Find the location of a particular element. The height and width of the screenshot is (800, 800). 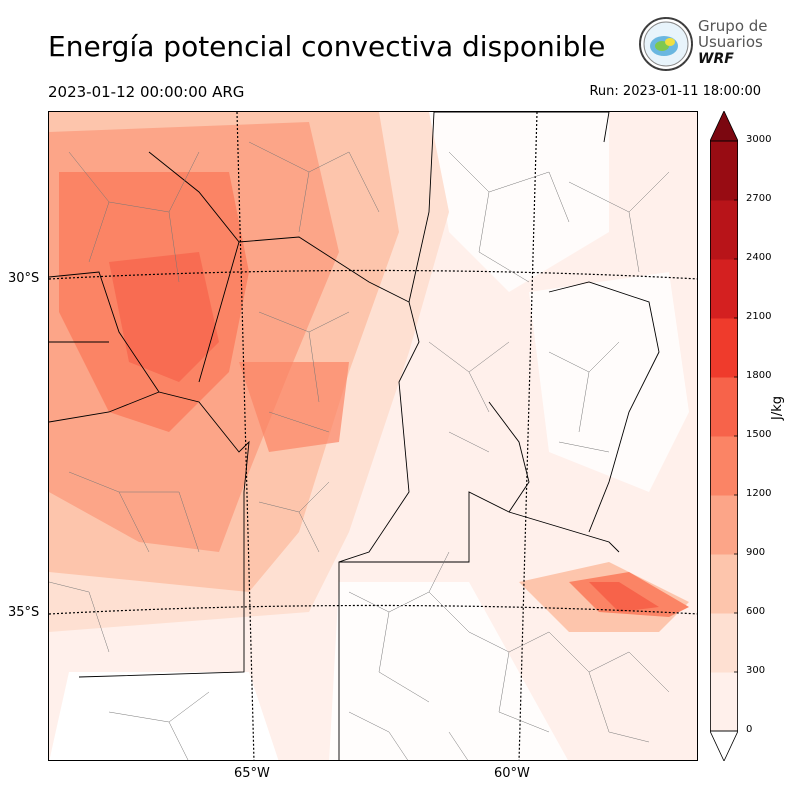

colorbar-tick-label: 3000 is located at coordinates (759, 139).